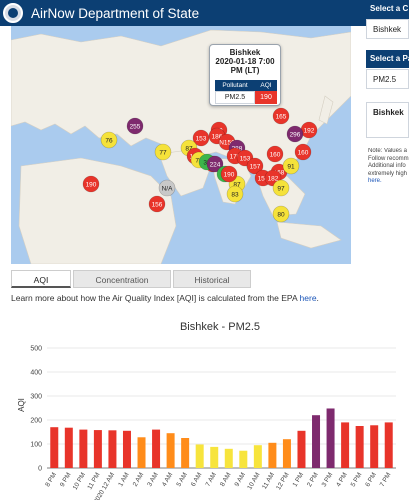 Image resolution: width=409 pixels, height=500 pixels. I want to click on map-marker: 77, so click(163, 152).